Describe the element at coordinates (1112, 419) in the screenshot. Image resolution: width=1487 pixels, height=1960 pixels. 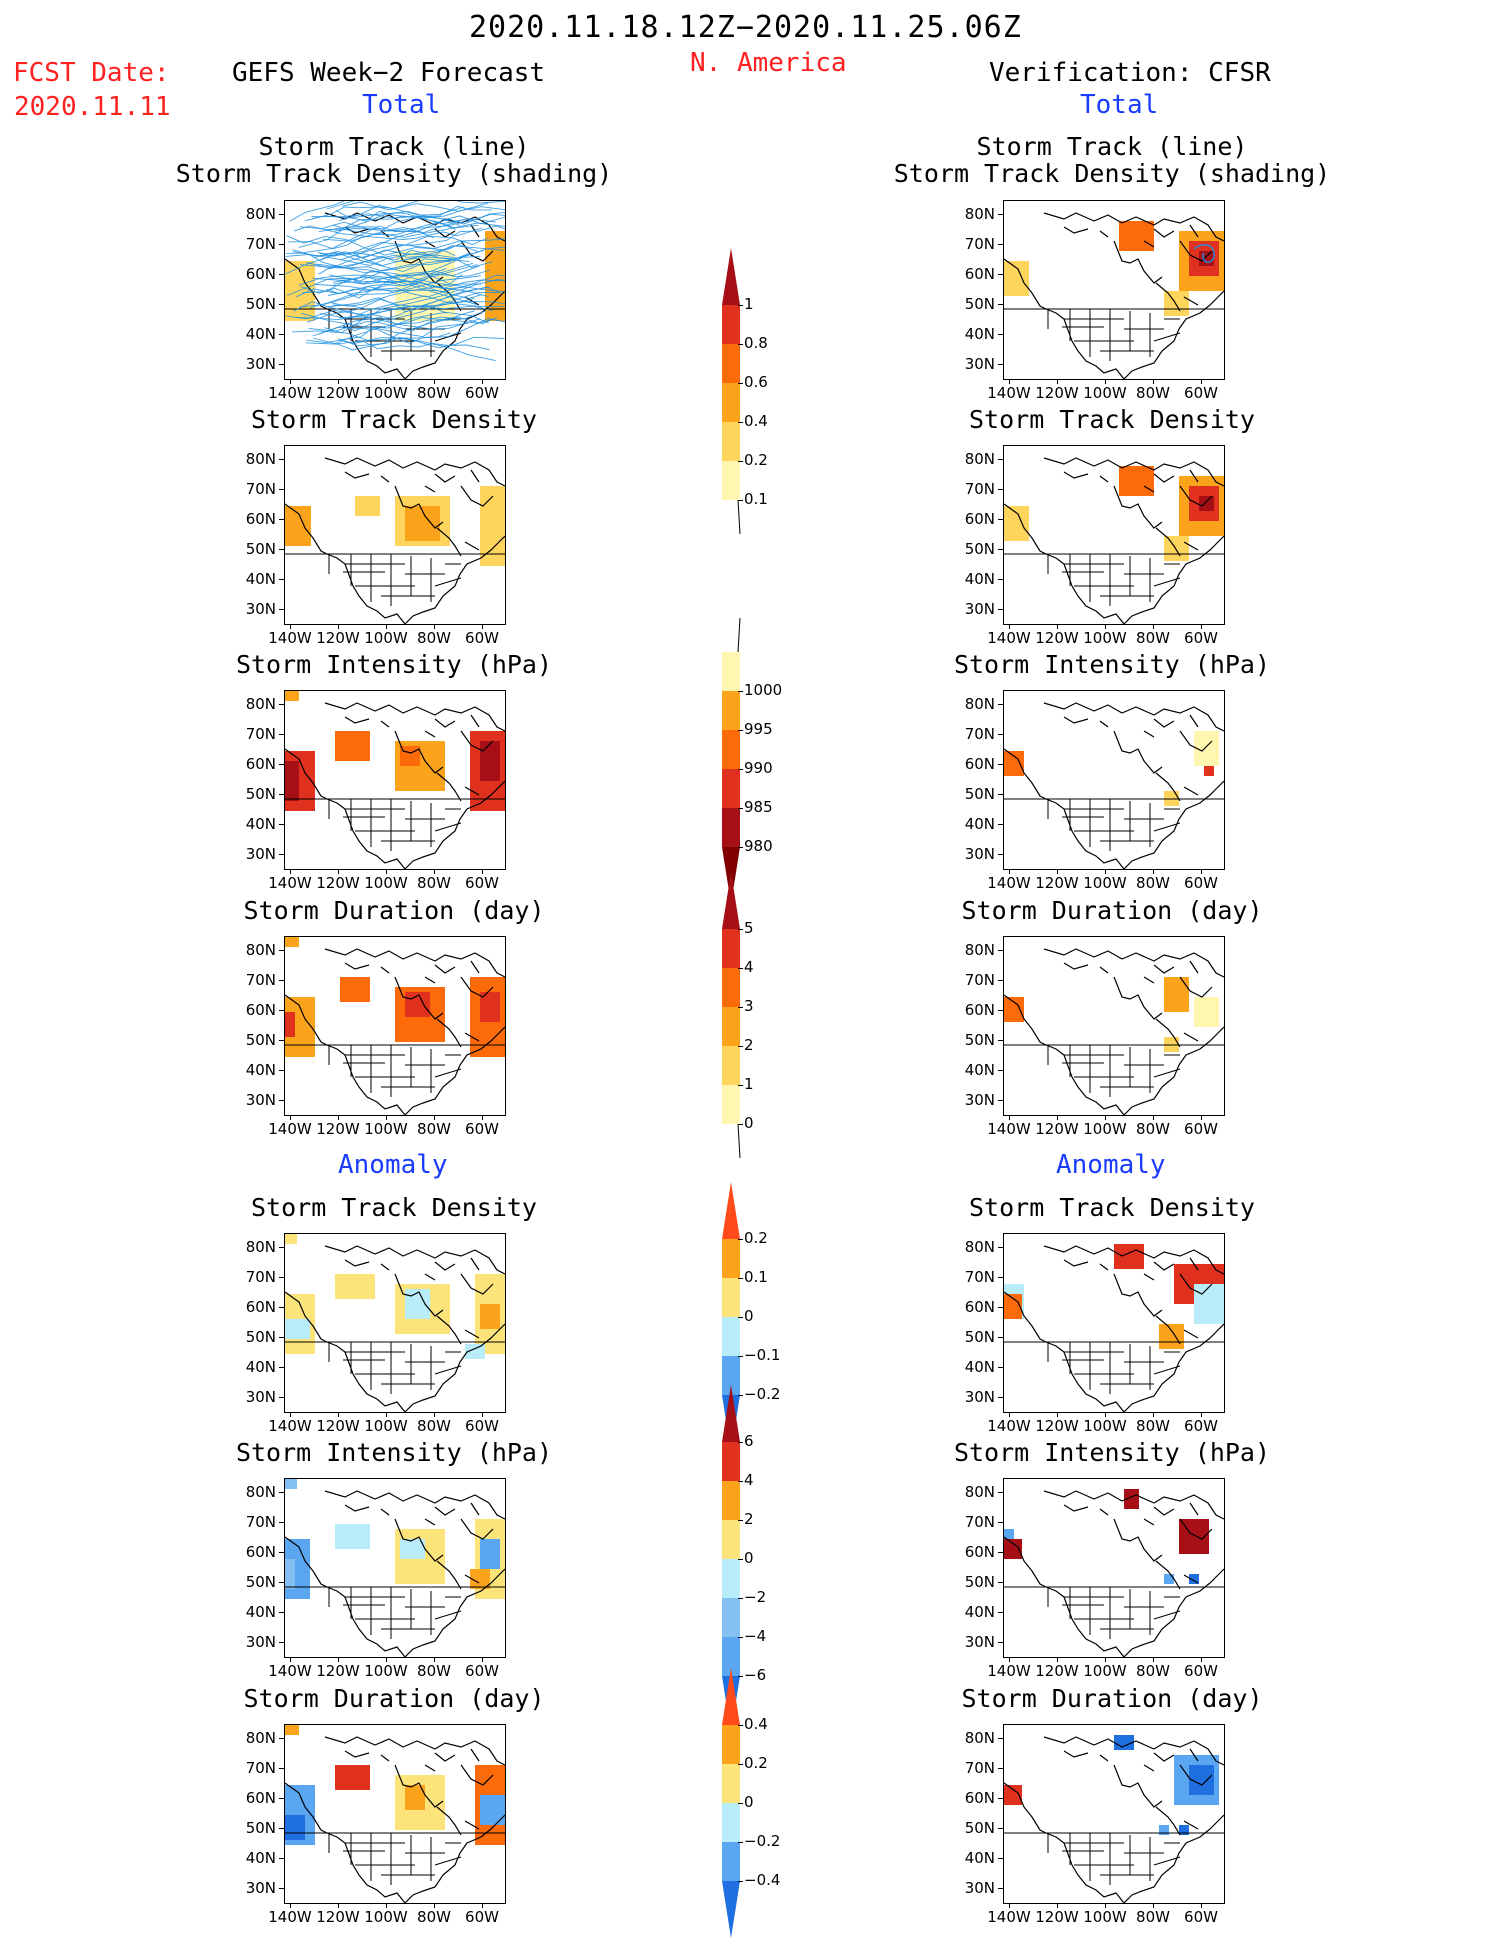
I see `panel-title-density-cfsr: Storm Track Density` at that location.